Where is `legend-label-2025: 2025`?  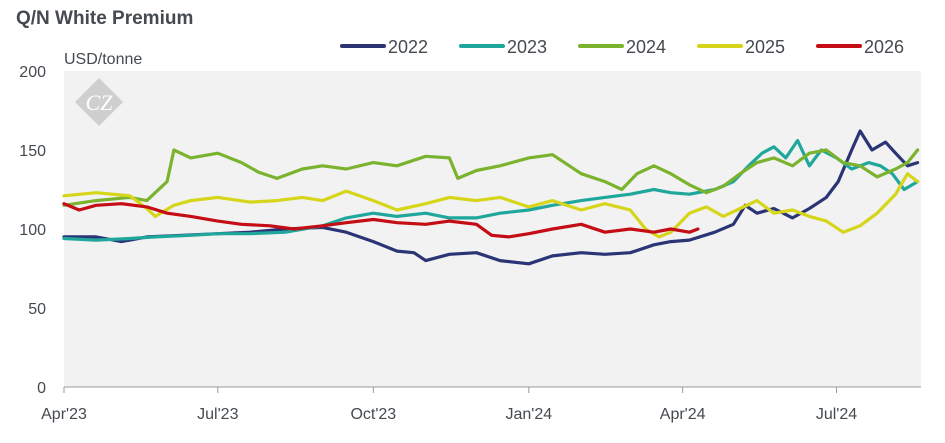
legend-label-2025: 2025 is located at coordinates (765, 47).